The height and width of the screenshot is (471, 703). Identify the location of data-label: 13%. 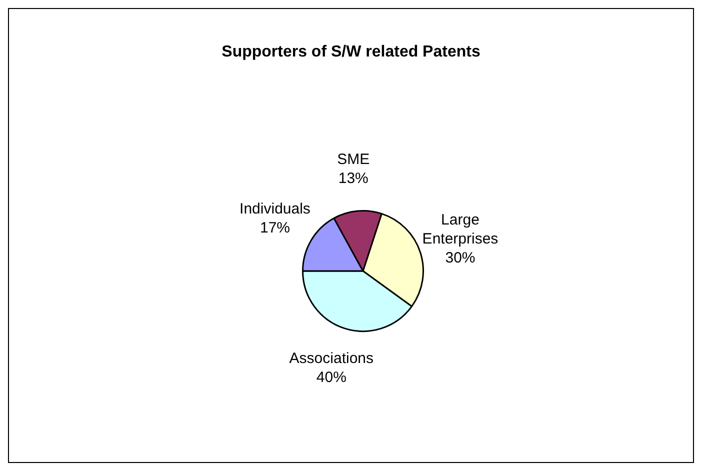
(353, 178).